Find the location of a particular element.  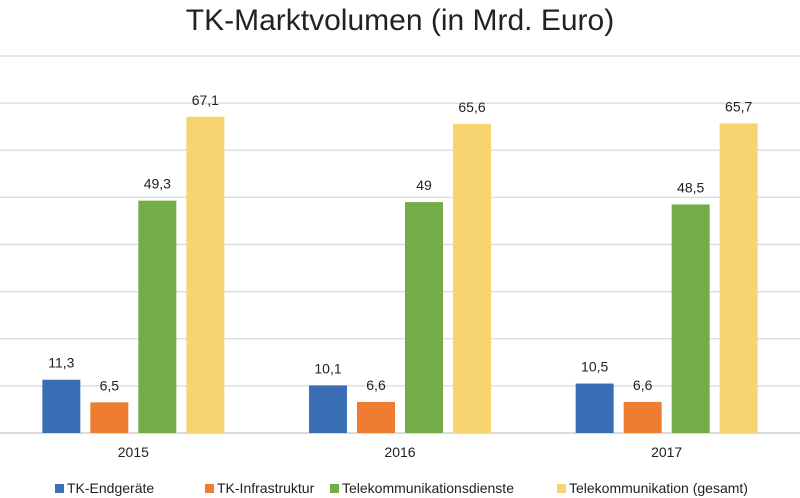

legend-item: Telekommunikationsdienste is located at coordinates (422, 488).